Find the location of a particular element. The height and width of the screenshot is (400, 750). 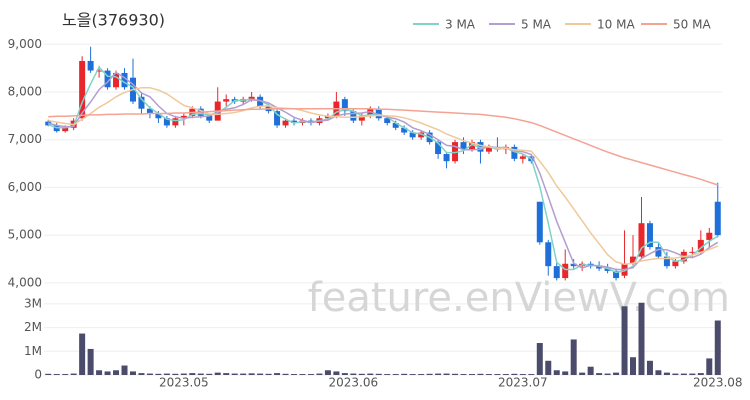

y-tick-label: 4,000 is located at coordinates (25, 282).